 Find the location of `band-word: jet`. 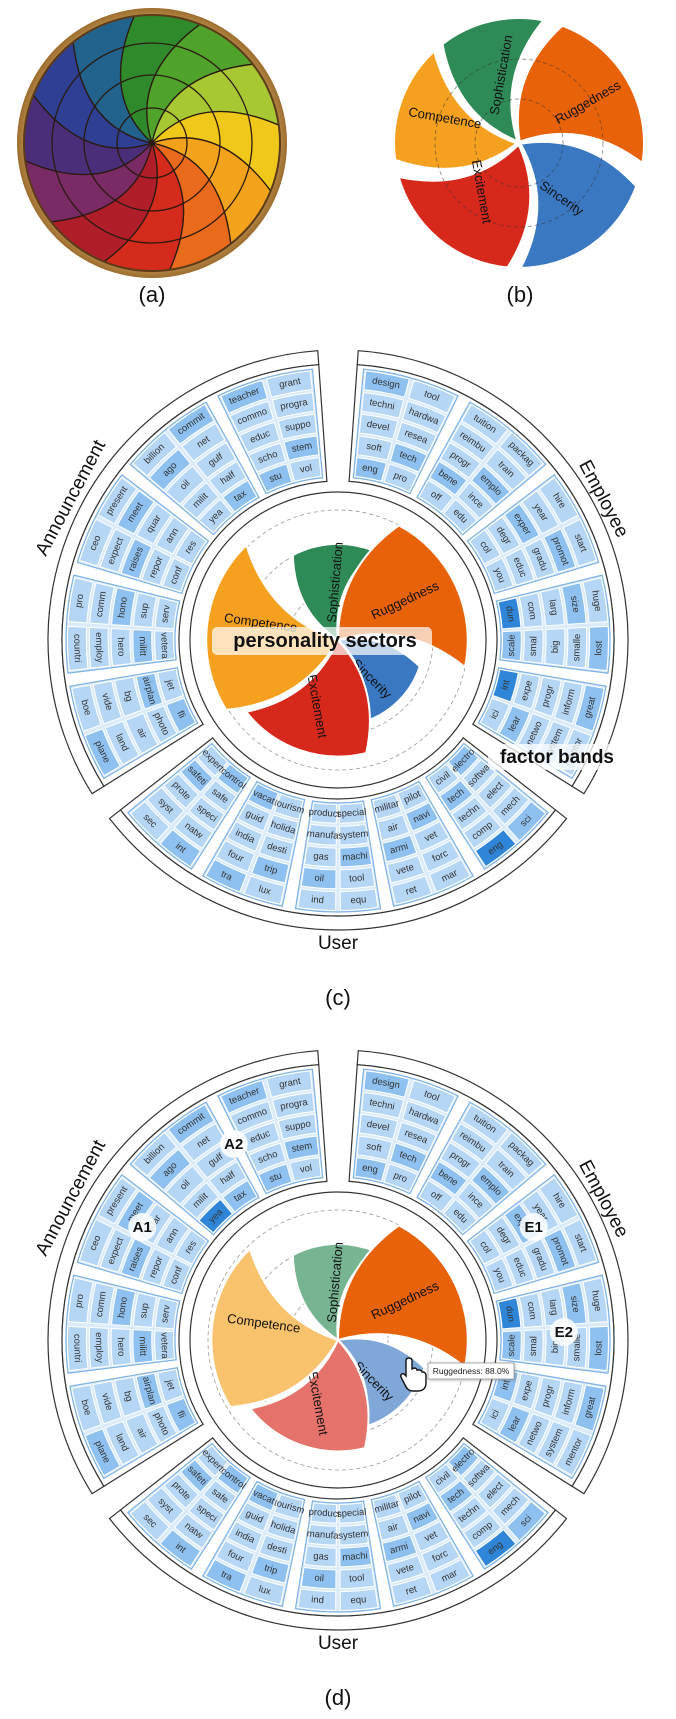

band-word: jet is located at coordinates (170, 1385).